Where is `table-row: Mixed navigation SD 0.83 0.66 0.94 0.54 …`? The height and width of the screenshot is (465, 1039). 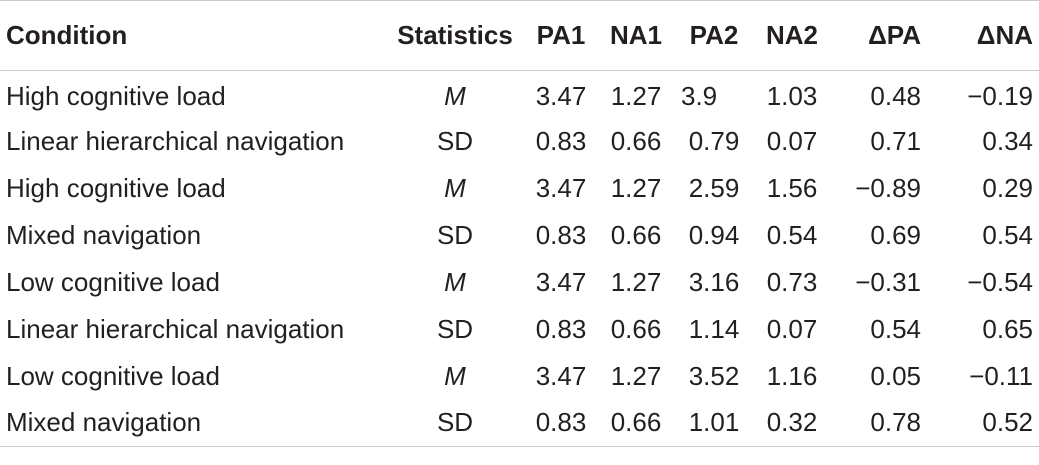
table-row: Mixed navigation SD 0.83 0.66 0.94 0.54 … is located at coordinates (519, 235).